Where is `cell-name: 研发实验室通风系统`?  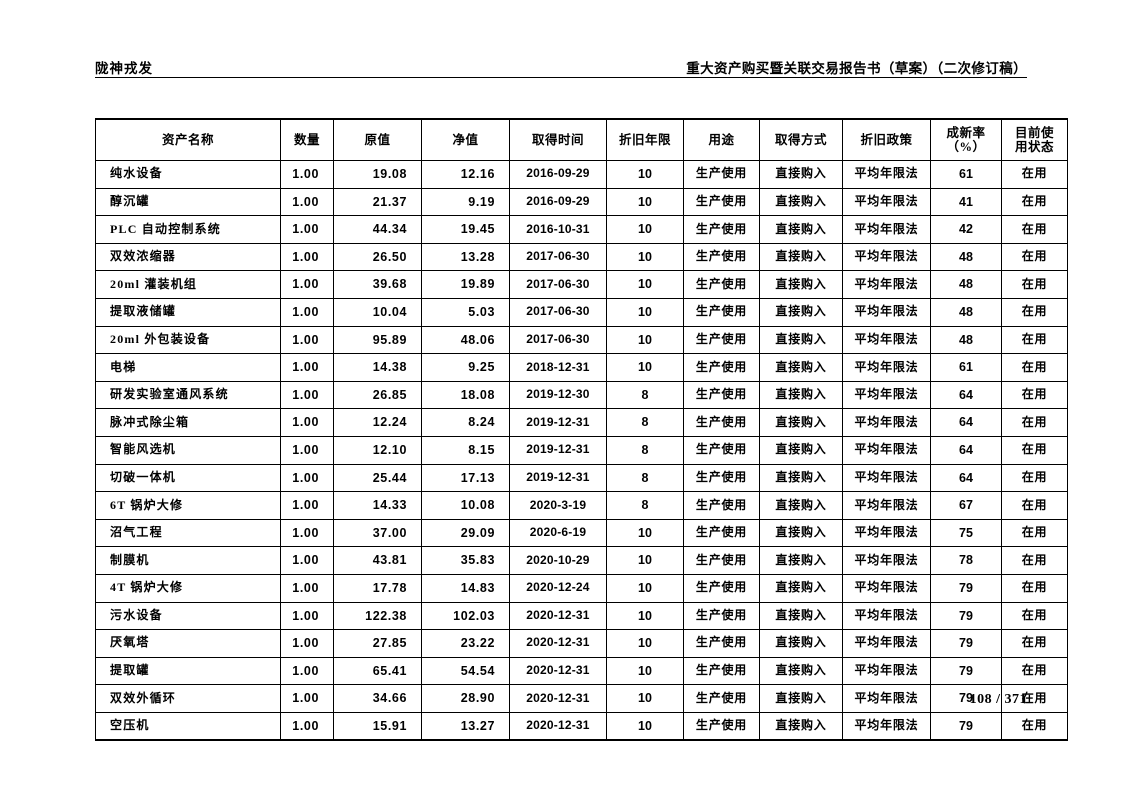 cell-name: 研发实验室通风系统 is located at coordinates (188, 395).